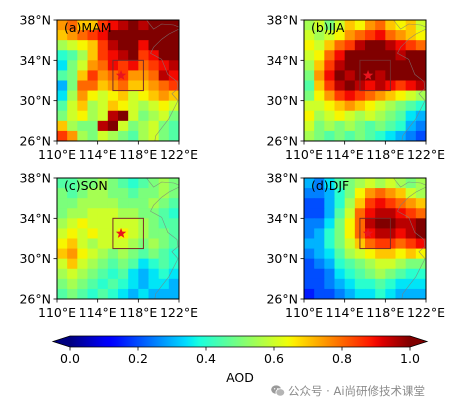 Image resolution: width=458 pixels, height=409 pixels. What do you see at coordinates (282, 20) in the screenshot?
I see `y-tick-label: 38°N` at bounding box center [282, 20].